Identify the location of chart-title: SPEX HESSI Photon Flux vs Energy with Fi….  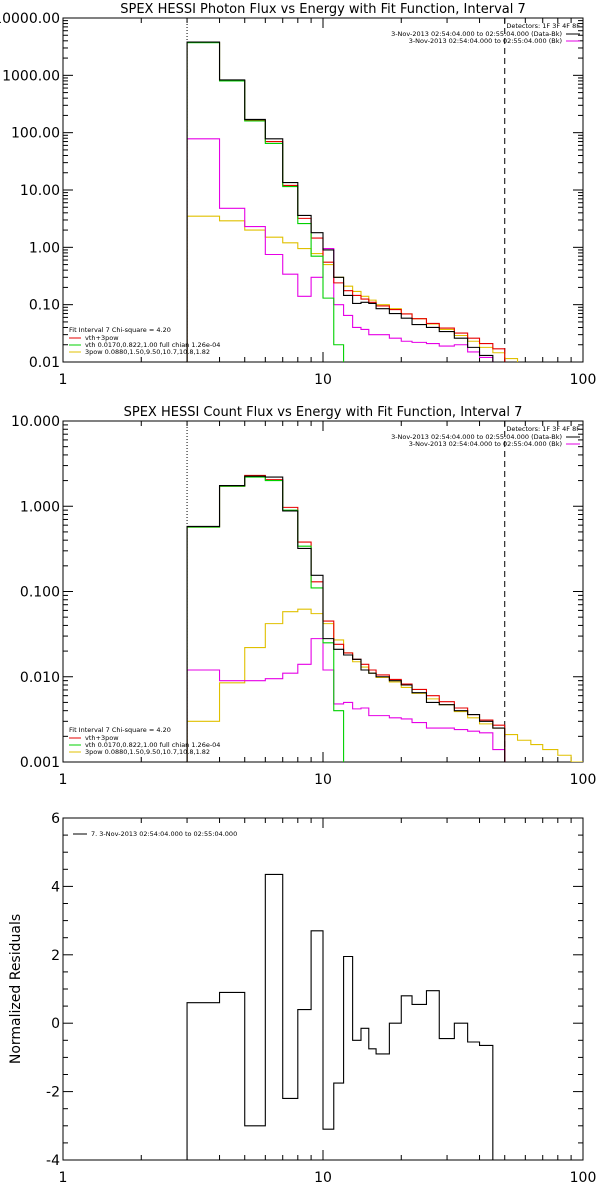
(323, 9).